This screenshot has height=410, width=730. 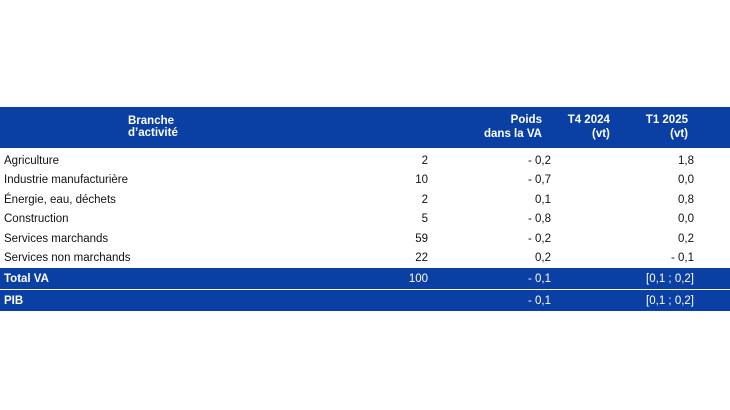 What do you see at coordinates (421, 180) in the screenshot?
I see `cell-weight: 10` at bounding box center [421, 180].